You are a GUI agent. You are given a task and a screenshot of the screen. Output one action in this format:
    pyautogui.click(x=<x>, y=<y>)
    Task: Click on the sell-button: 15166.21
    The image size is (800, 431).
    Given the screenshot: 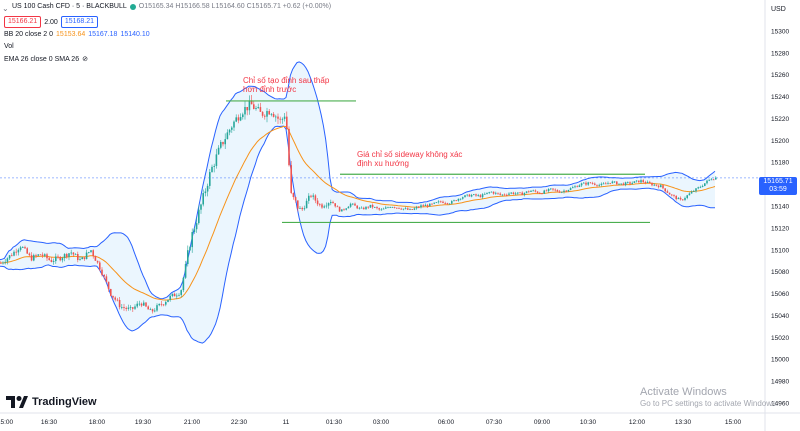 What is the action you would take?
    pyautogui.click(x=23, y=22)
    